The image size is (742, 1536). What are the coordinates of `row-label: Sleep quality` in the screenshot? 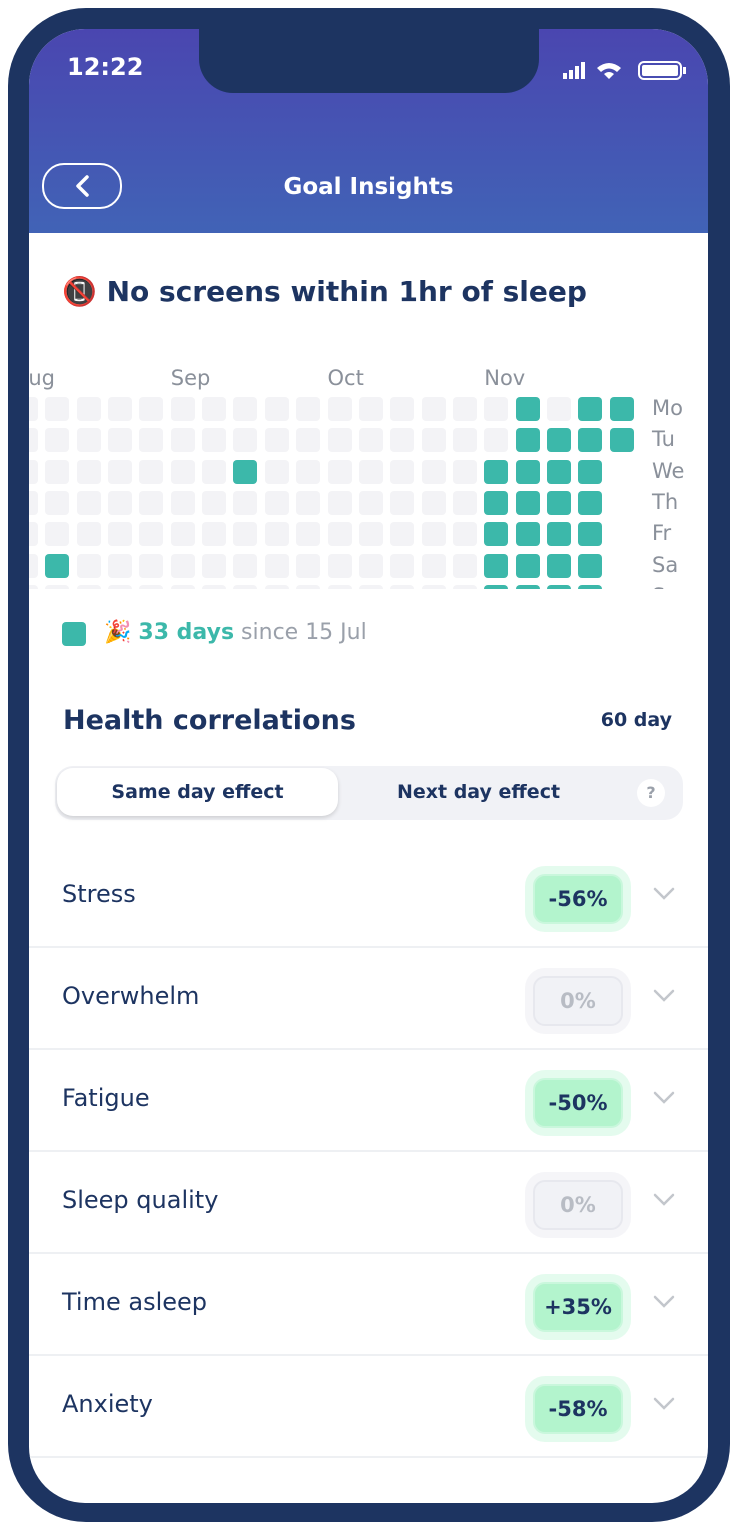 It's located at (140, 1200).